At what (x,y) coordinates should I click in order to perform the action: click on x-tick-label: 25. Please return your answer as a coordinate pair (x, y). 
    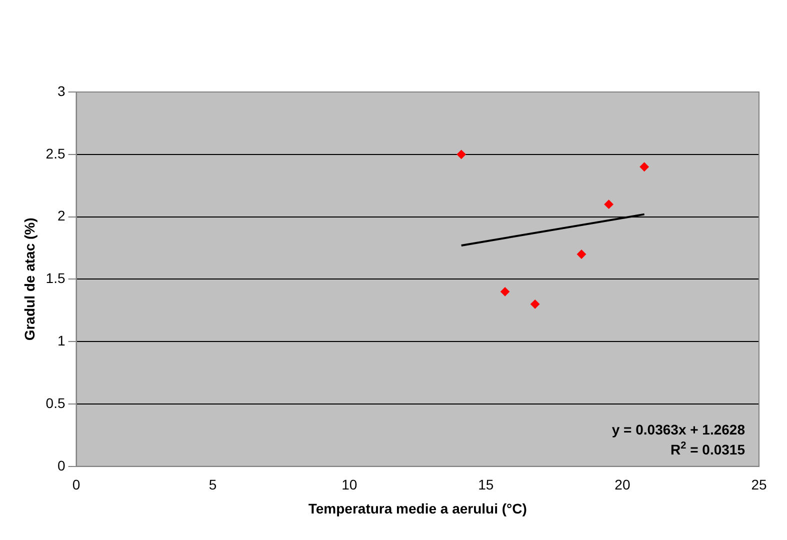
    Looking at the image, I should click on (759, 484).